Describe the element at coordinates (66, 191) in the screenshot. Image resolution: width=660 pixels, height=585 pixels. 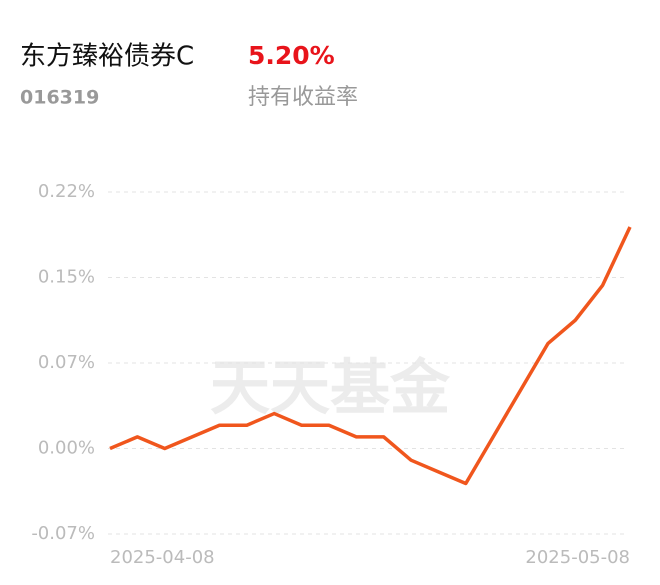
I see `y-tick-label: 0.22%` at that location.